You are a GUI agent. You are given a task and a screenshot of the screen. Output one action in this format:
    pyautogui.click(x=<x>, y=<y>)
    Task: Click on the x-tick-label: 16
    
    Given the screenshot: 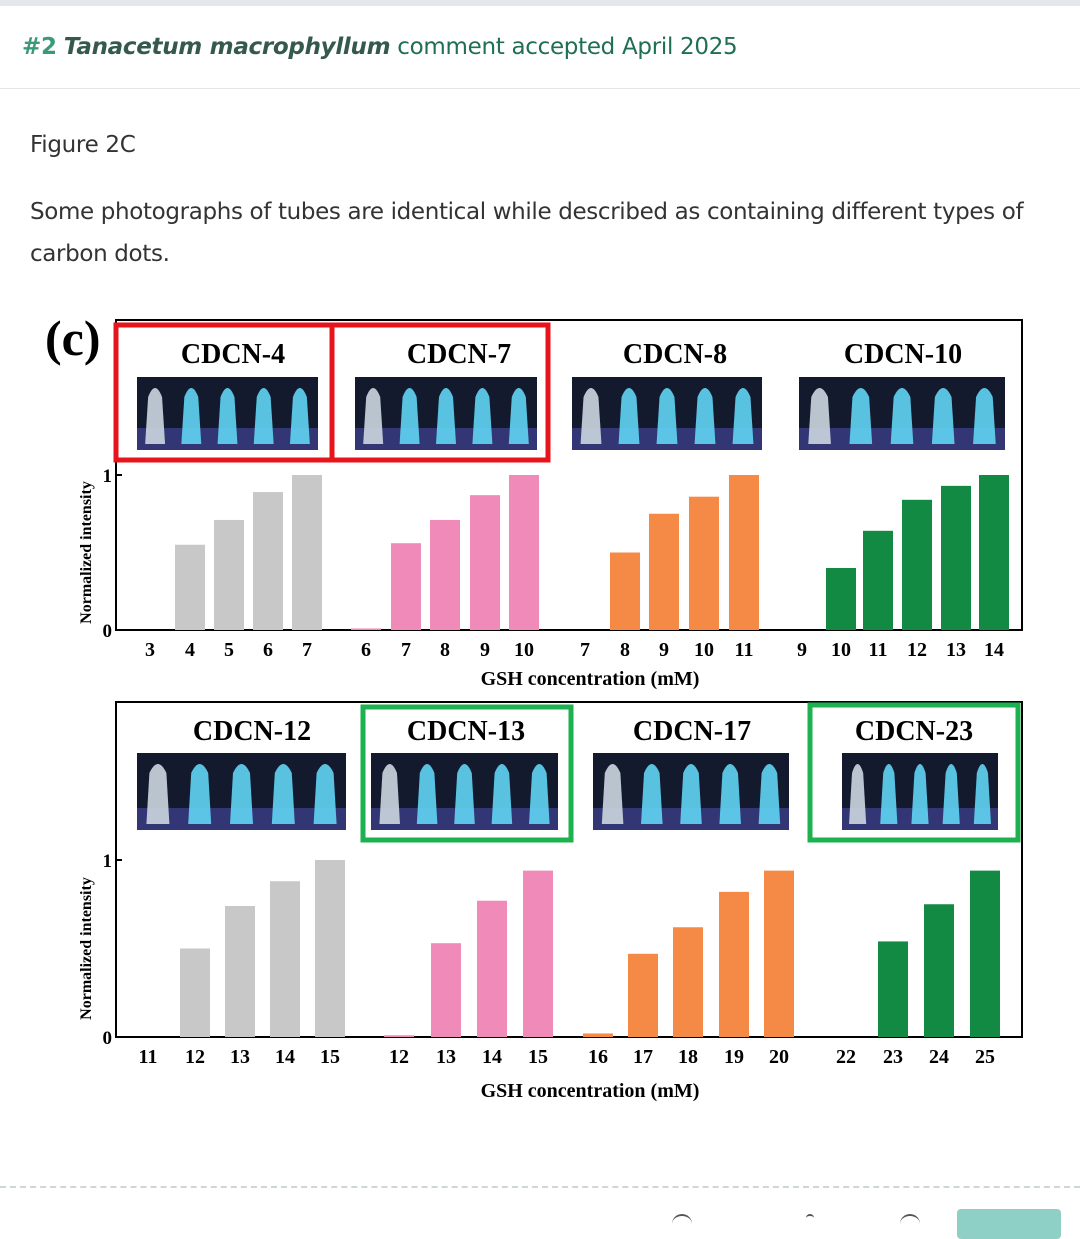 What is the action you would take?
    pyautogui.click(x=598, y=1057)
    